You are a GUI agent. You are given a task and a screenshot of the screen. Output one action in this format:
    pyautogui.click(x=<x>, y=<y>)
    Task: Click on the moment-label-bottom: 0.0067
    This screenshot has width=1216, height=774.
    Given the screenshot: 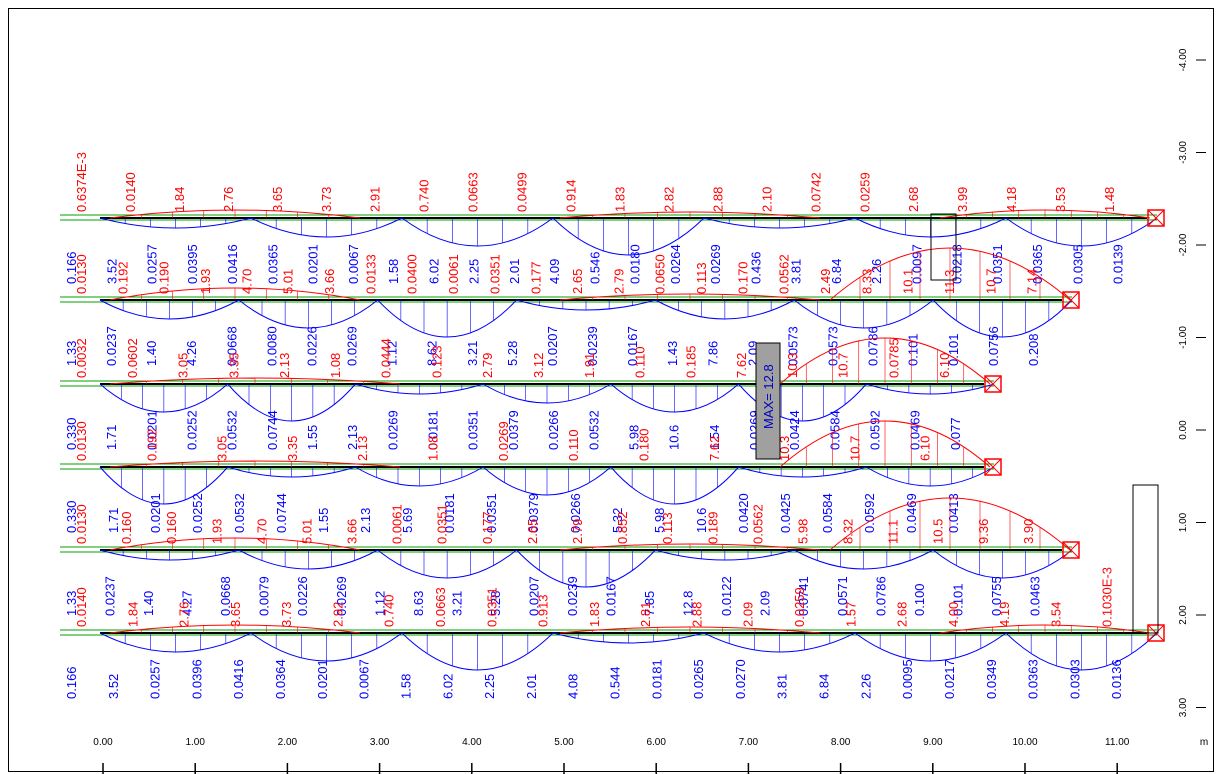 What is the action you would take?
    pyautogui.click(x=364, y=679)
    